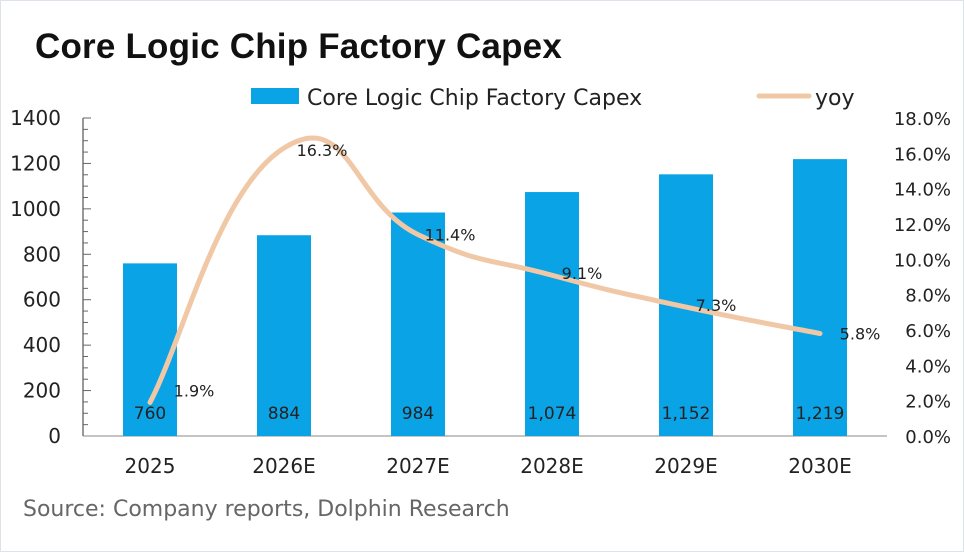 The image size is (964, 552). What do you see at coordinates (150, 349) in the screenshot?
I see `bar-2025` at bounding box center [150, 349].